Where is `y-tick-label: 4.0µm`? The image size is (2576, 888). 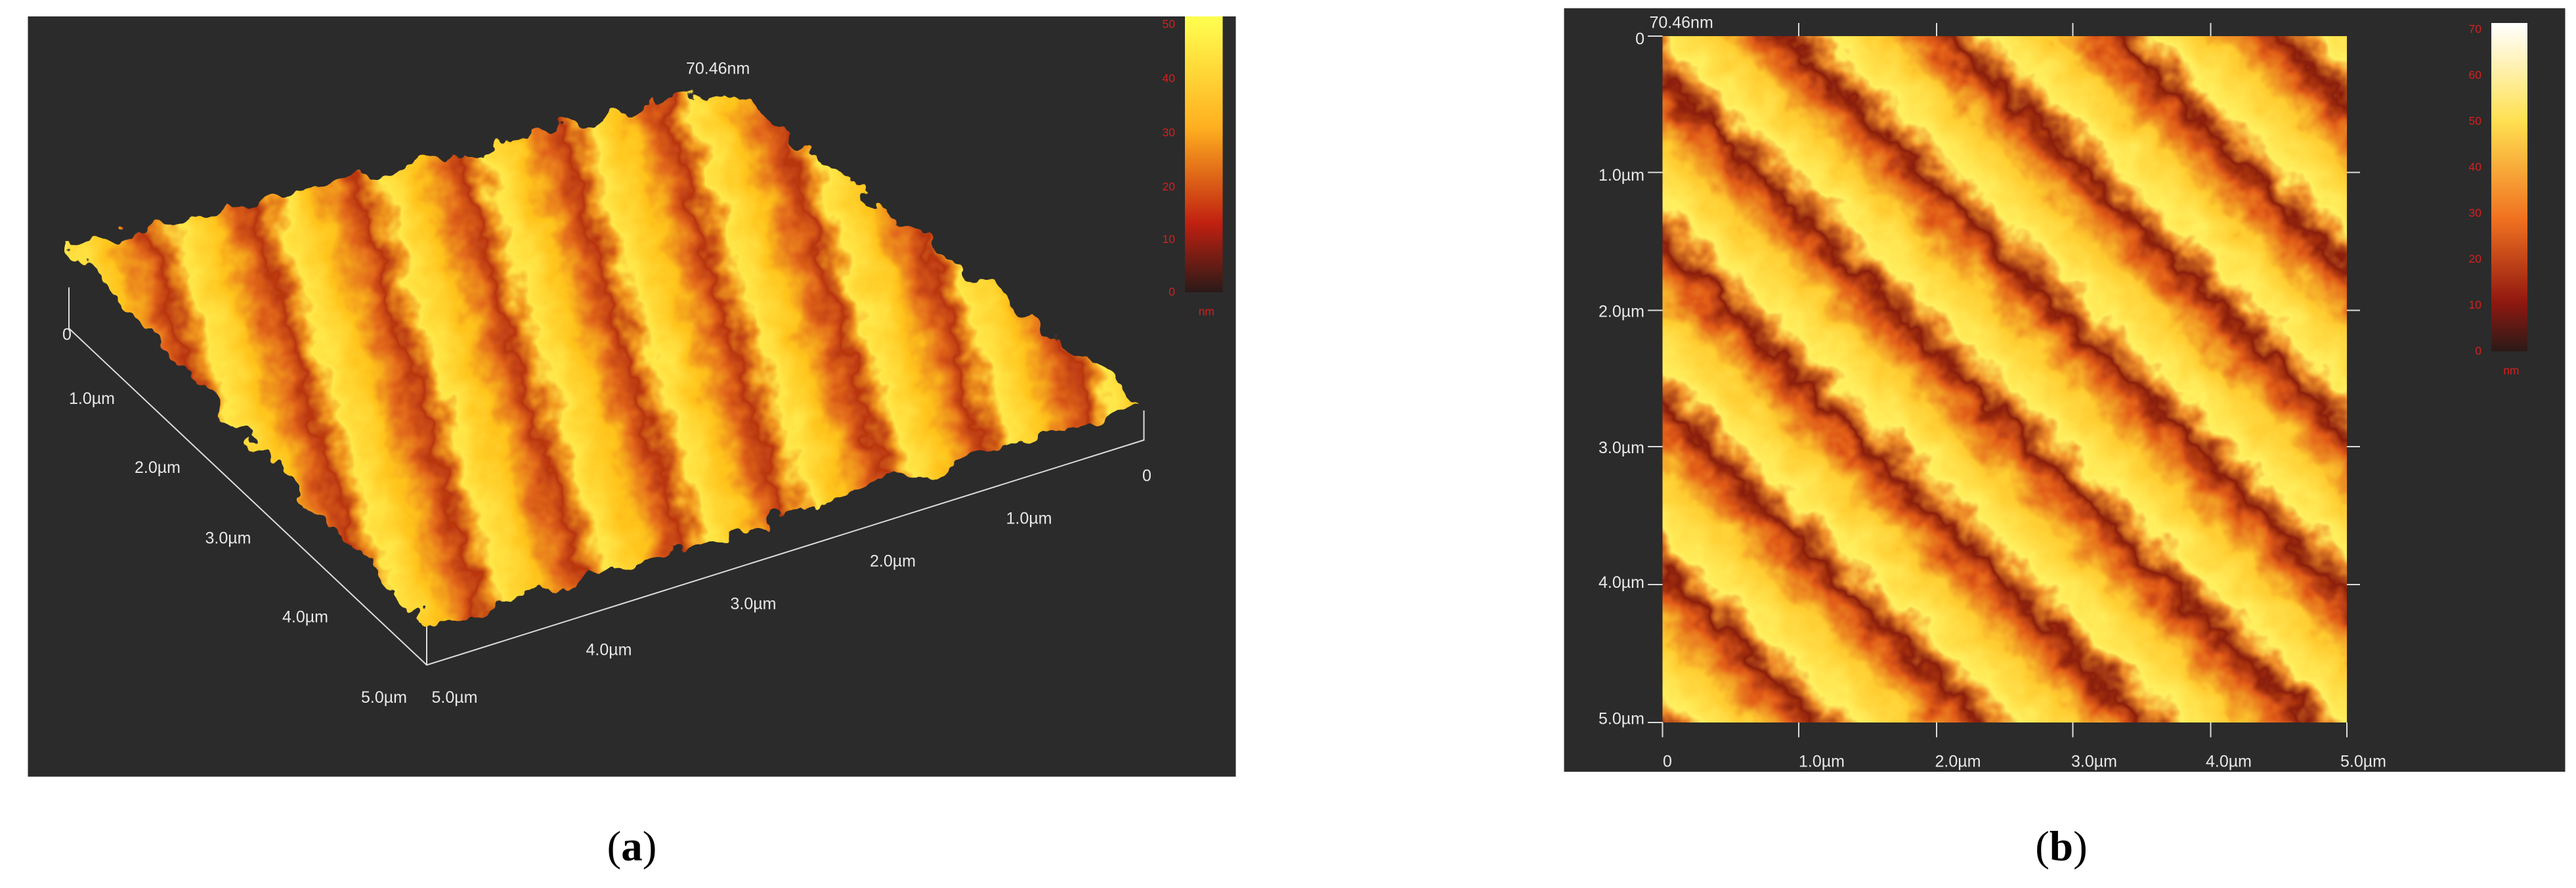 y-tick-label: 4.0µm is located at coordinates (1621, 582).